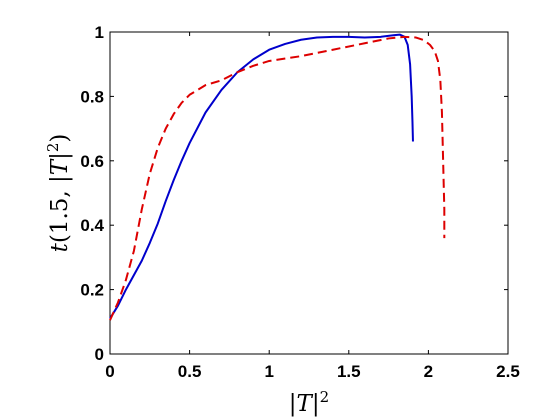 The height and width of the screenshot is (420, 560). What do you see at coordinates (349, 371) in the screenshot?
I see `x-tick-label: 1.5` at bounding box center [349, 371].